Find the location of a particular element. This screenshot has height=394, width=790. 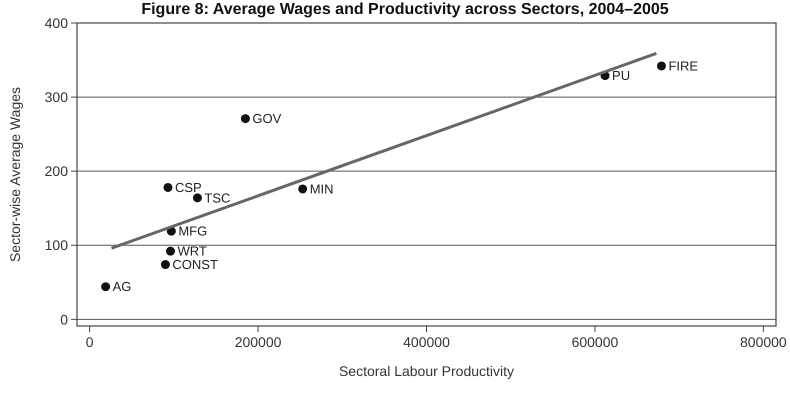

x-tick-label: 200000 is located at coordinates (258, 342).